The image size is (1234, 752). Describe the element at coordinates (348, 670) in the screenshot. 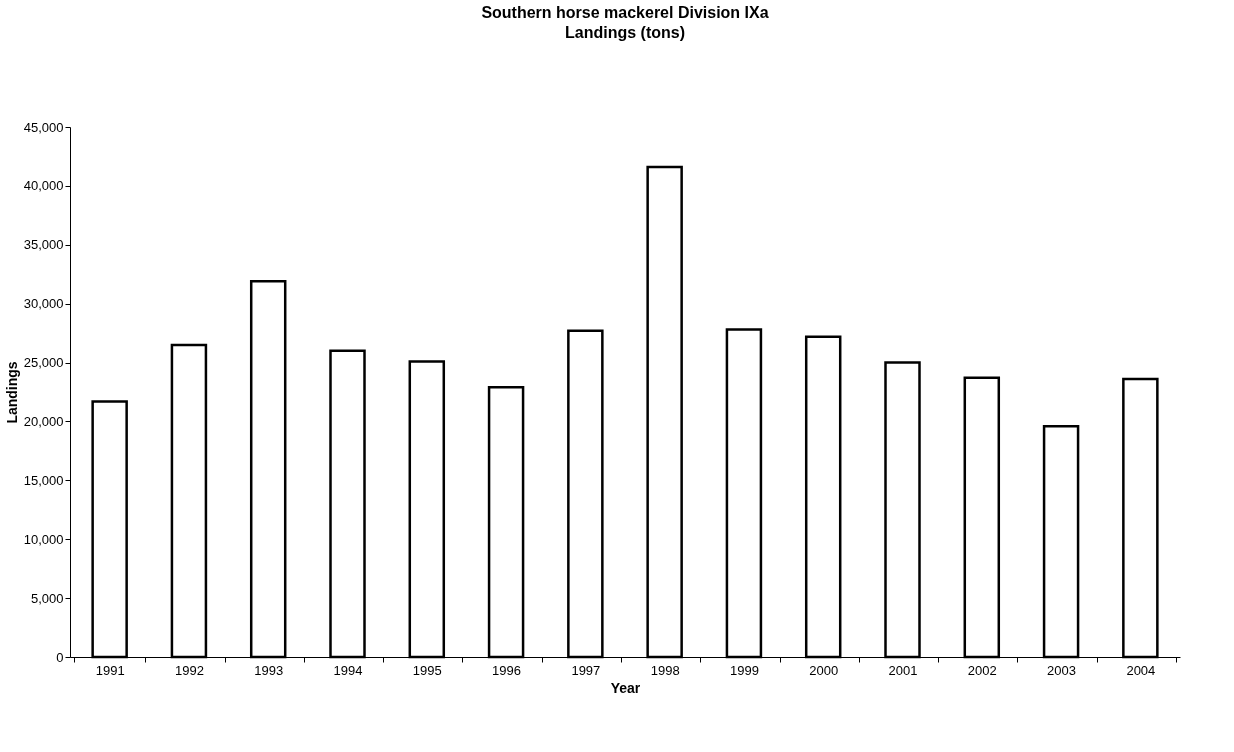

I see `x-tick-label: 1994` at that location.